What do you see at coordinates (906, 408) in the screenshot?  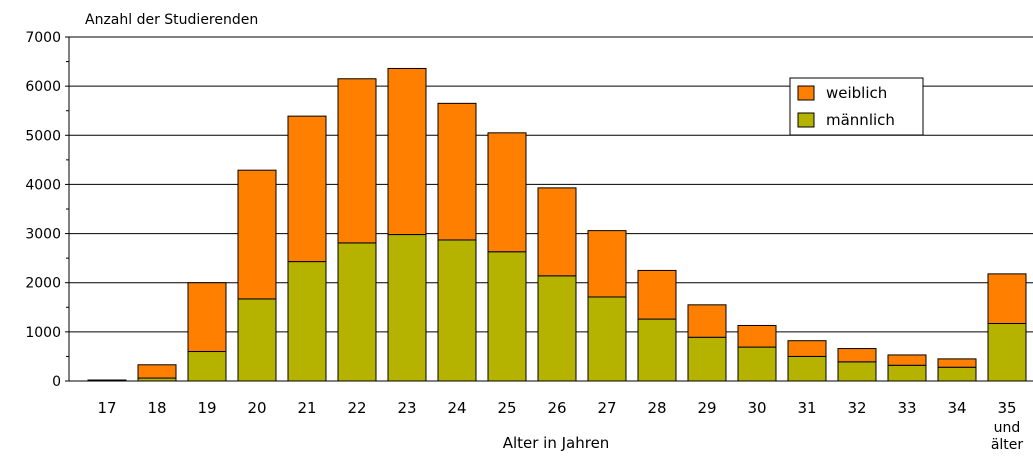 I see `x-tick-label: 33` at bounding box center [906, 408].